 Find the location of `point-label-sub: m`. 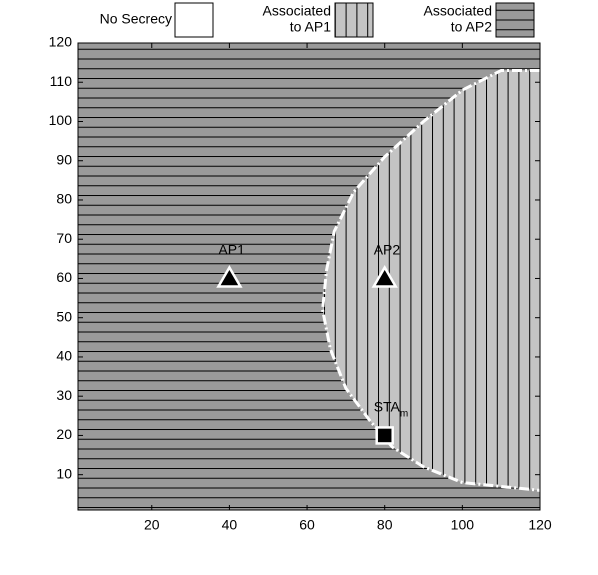

point-label-sub: m is located at coordinates (404, 413).